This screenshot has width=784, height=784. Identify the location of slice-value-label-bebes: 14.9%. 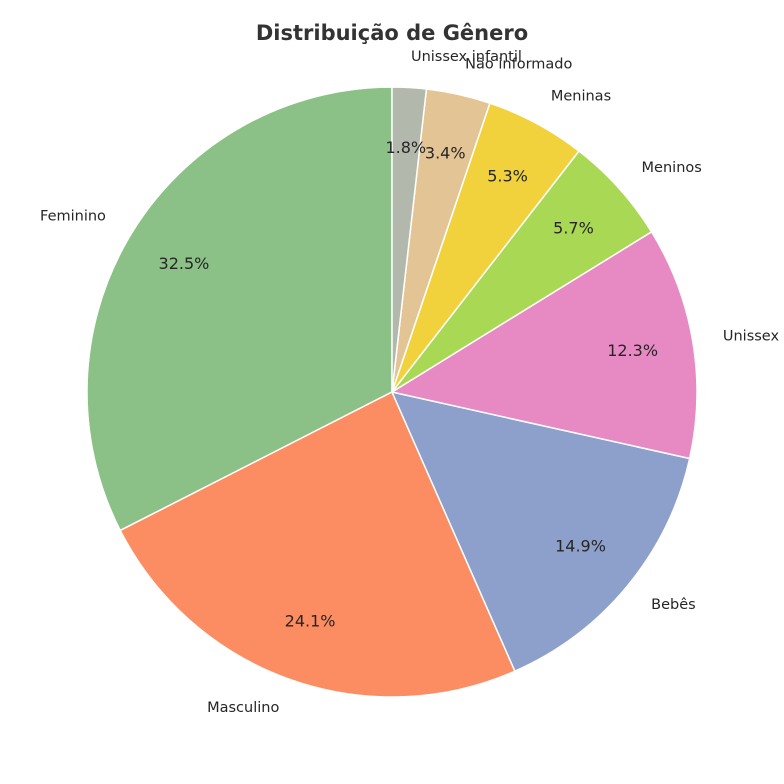
(580, 545).